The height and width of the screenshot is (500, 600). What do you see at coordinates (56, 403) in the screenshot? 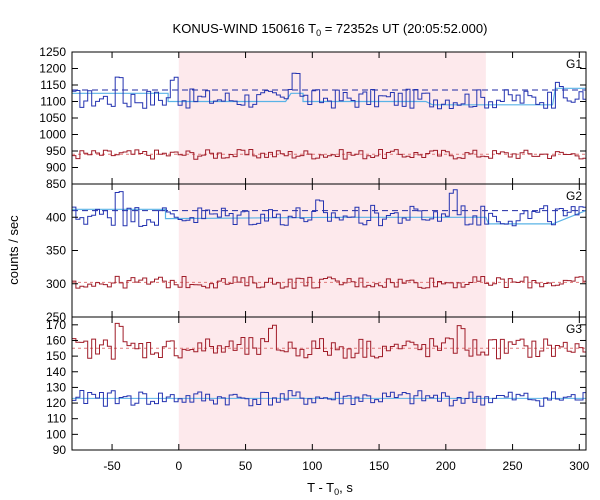
I see `y-tick-label: 120` at bounding box center [56, 403].